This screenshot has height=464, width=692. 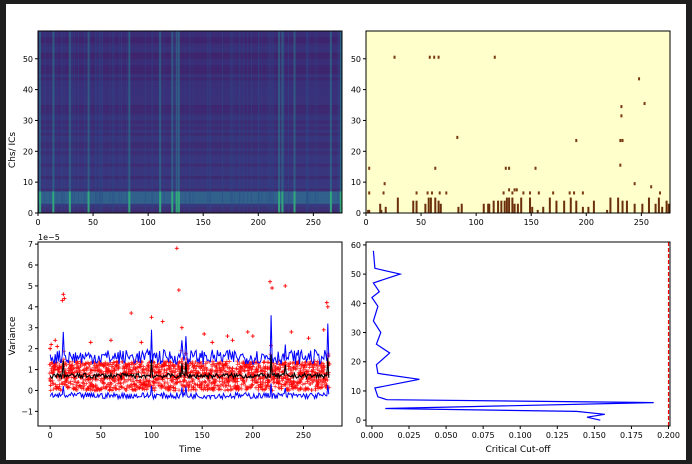 What do you see at coordinates (28, 59) in the screenshot?
I see `y-tick-label: 50` at bounding box center [28, 59].